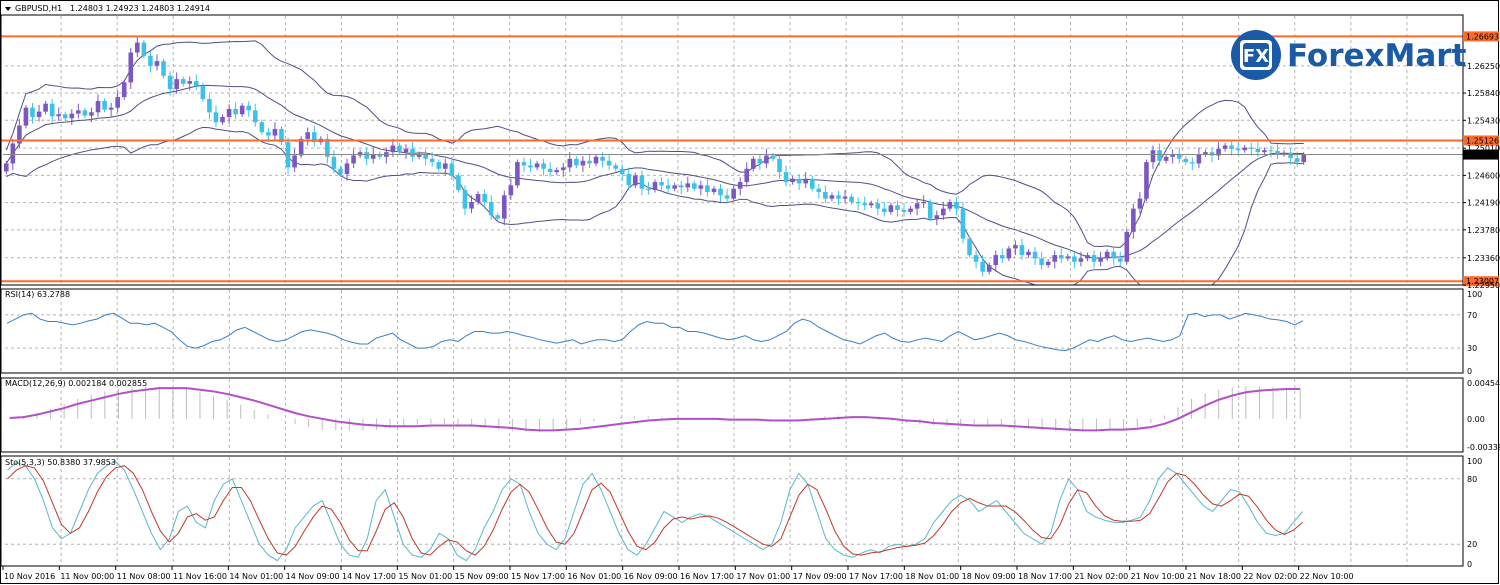  What do you see at coordinates (932, 576) in the screenshot?
I see `time-label: 18 Nov 01:00` at bounding box center [932, 576].